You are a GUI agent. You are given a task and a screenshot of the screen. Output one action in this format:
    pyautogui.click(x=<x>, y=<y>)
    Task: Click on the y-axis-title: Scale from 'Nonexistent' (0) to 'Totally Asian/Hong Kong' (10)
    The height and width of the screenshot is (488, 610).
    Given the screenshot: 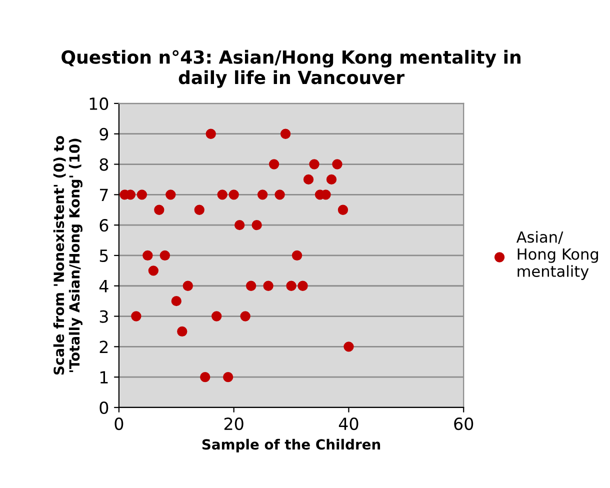 What is the action you would take?
    pyautogui.click(x=67, y=255)
    